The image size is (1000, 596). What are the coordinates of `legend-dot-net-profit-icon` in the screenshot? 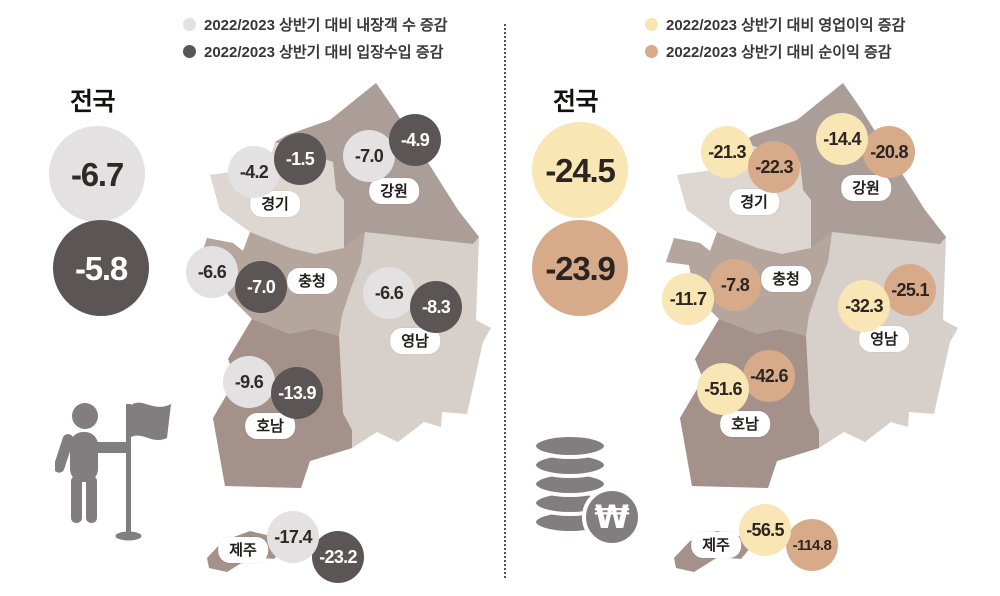 It's located at (651, 51).